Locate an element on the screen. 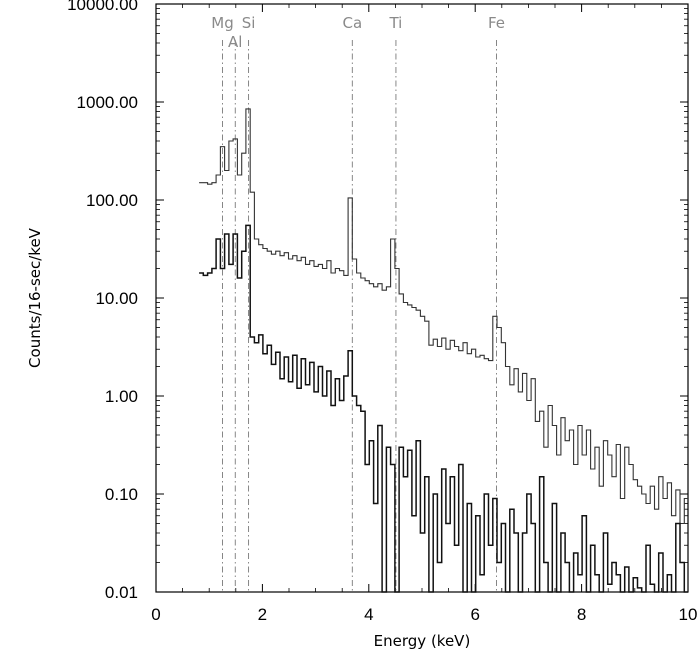  y-tick-label: 1000.00 is located at coordinates (107, 102).